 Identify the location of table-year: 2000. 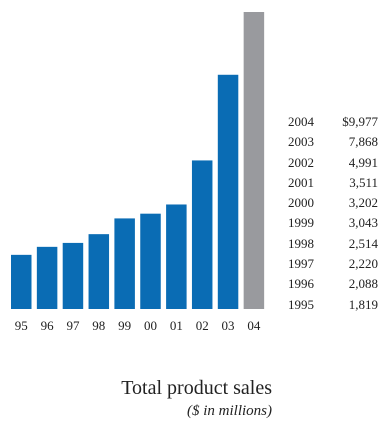
(301, 203).